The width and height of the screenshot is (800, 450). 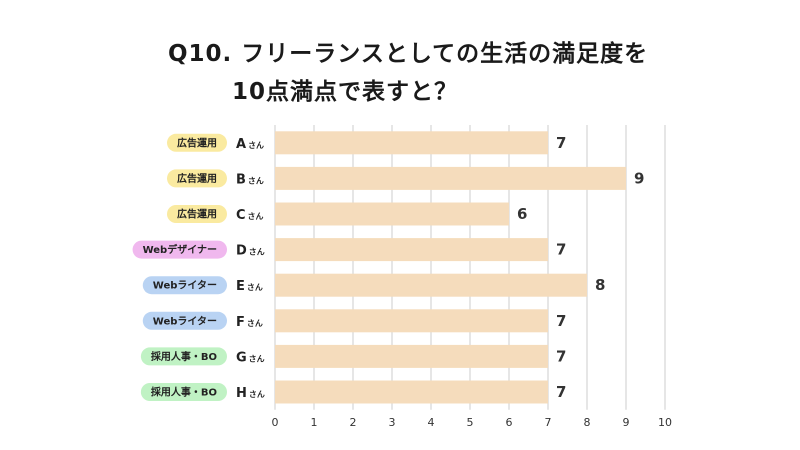 I want to click on x-tick-label: 4, so click(x=431, y=422).